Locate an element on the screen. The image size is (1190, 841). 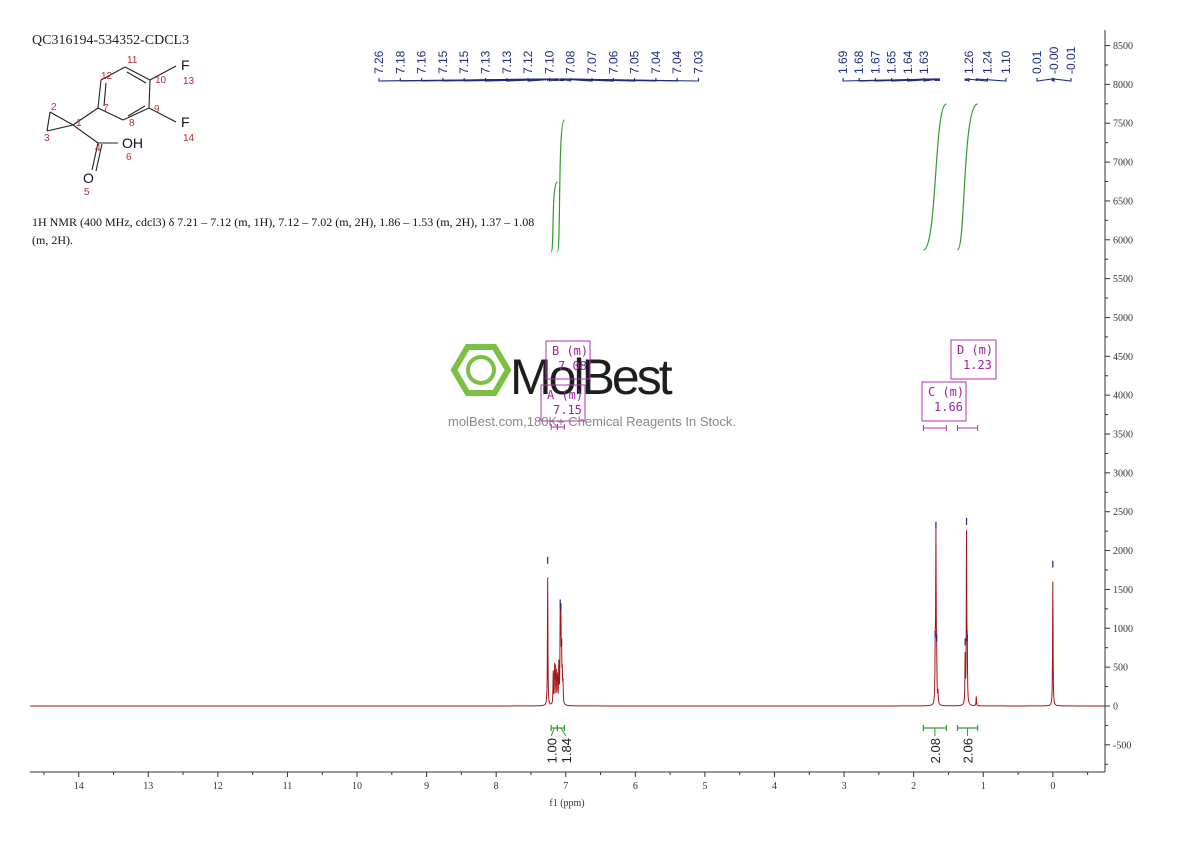
integral-value: 2.06 is located at coordinates (968, 750).